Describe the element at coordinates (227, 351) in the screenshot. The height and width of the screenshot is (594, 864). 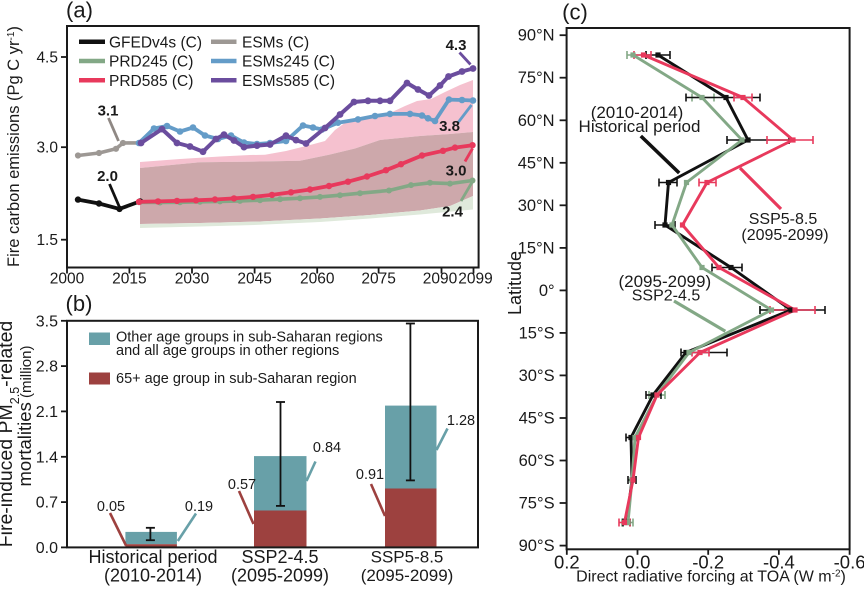
I see `svg-text:and all age groups in other re: and all age groups in other regions` at that location.